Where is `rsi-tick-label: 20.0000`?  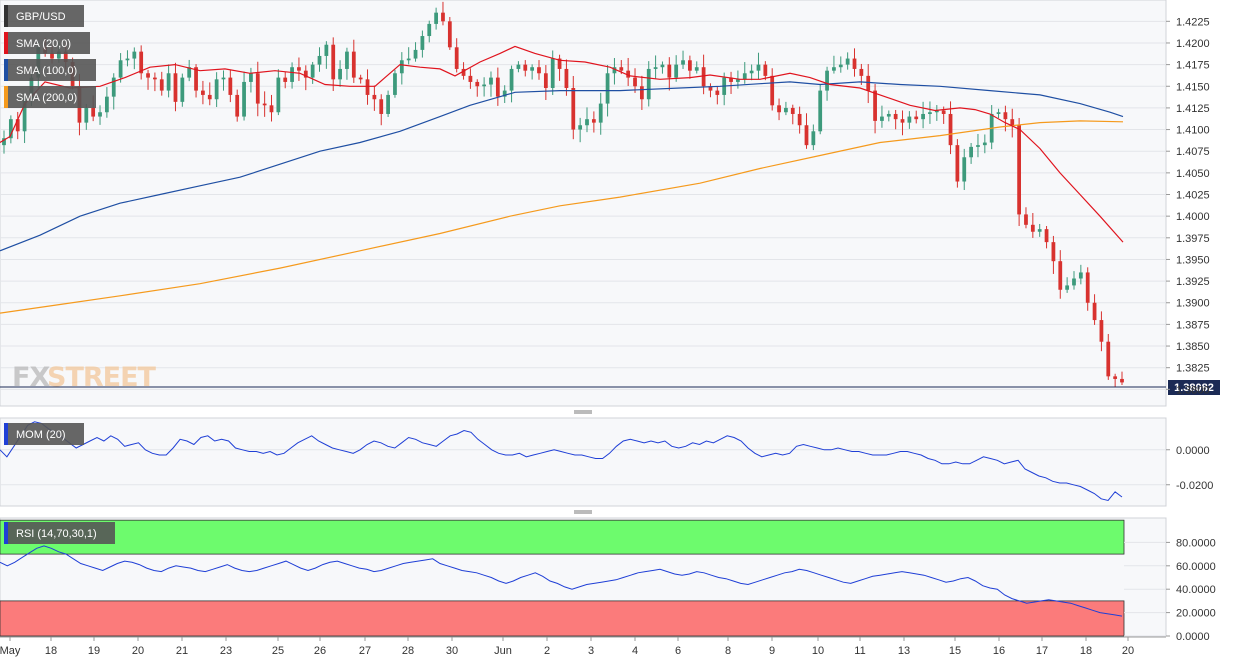
rsi-tick-label: 20.0000 is located at coordinates (1196, 614).